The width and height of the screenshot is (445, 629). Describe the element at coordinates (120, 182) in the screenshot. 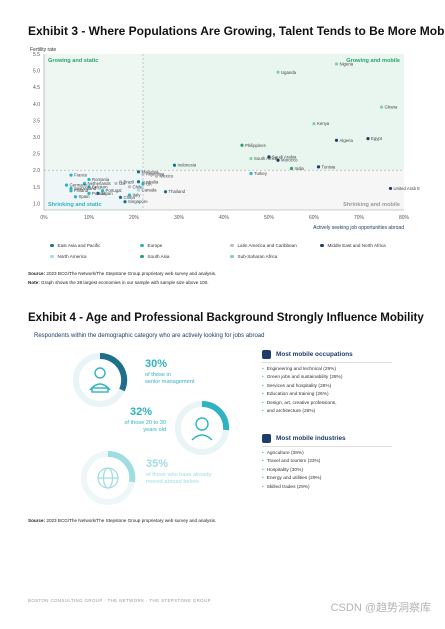

I see `data-point-brazil` at that location.